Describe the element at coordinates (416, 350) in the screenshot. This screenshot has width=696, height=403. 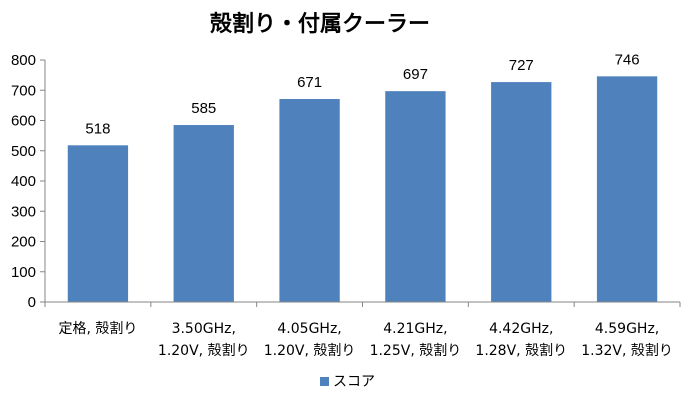
I see `x-tick-label: 1.25V, 殻割り` at that location.